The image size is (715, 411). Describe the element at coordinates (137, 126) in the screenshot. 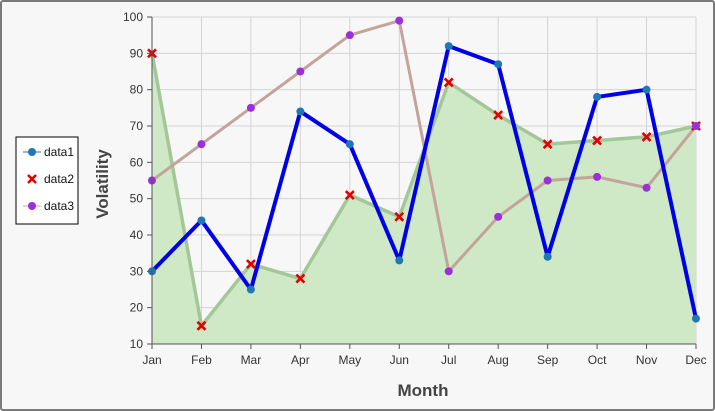

I see `y-tick-label: 70` at that location.